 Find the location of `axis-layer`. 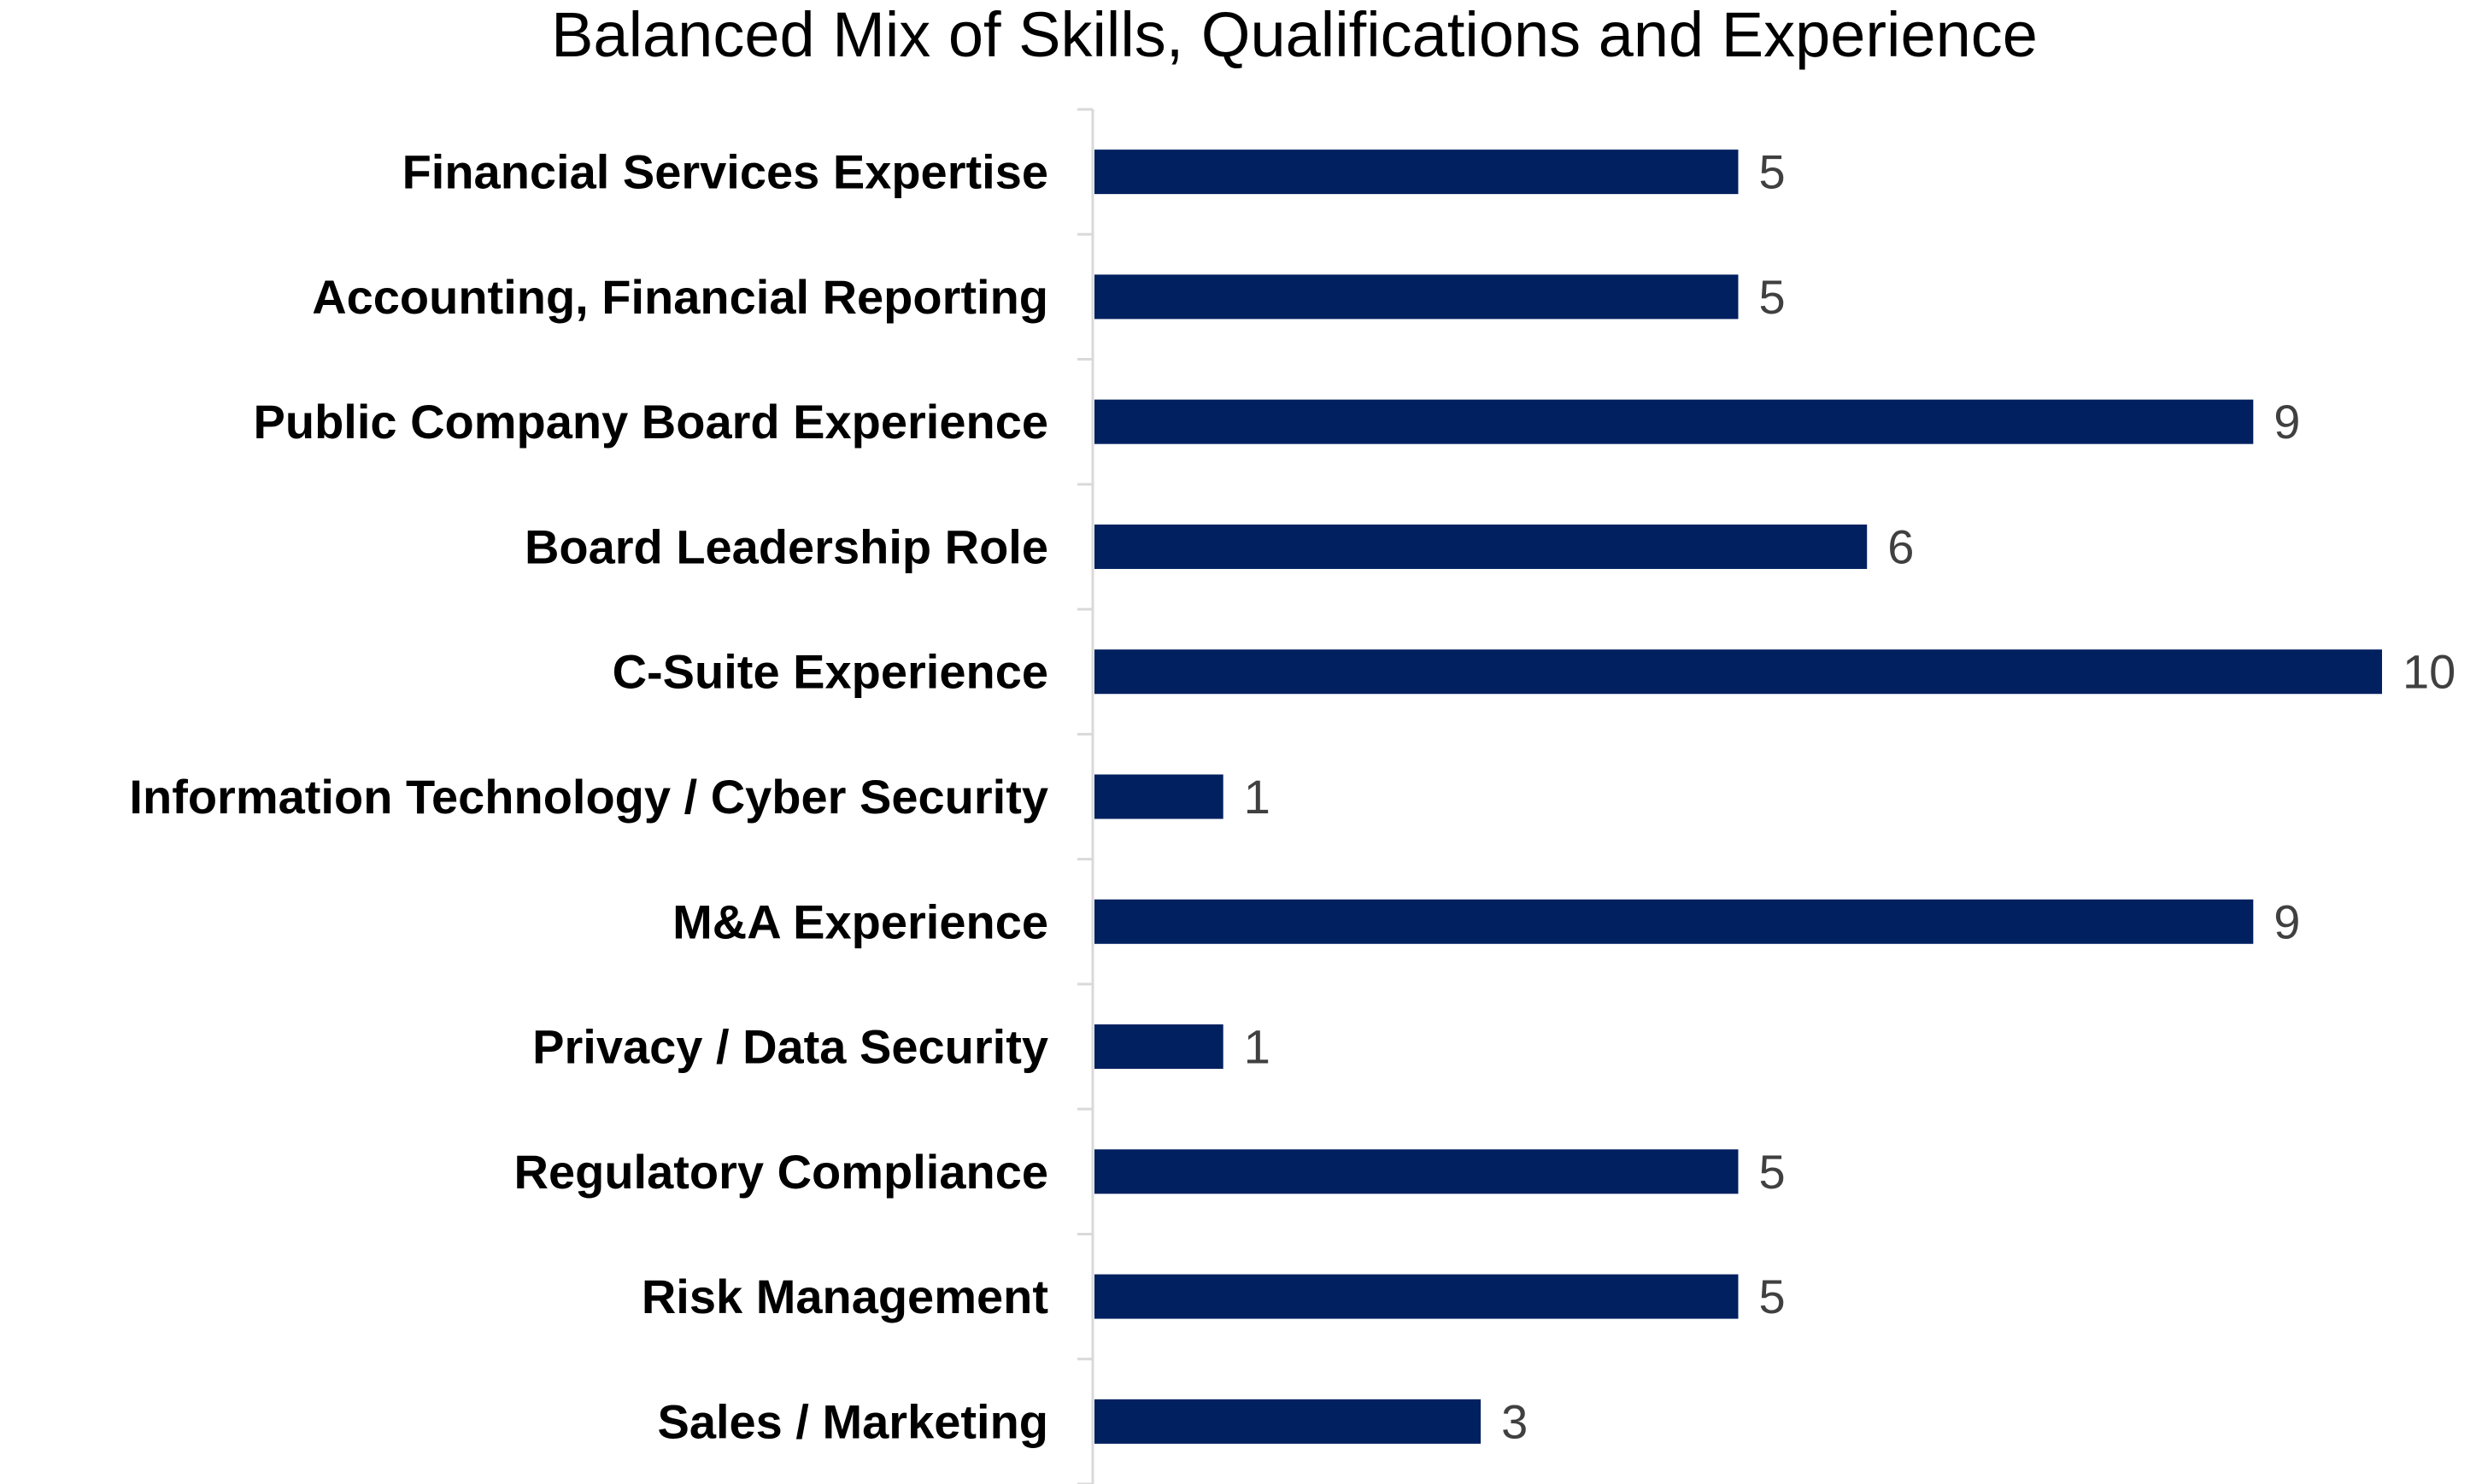

axis-layer is located at coordinates (1085, 796).